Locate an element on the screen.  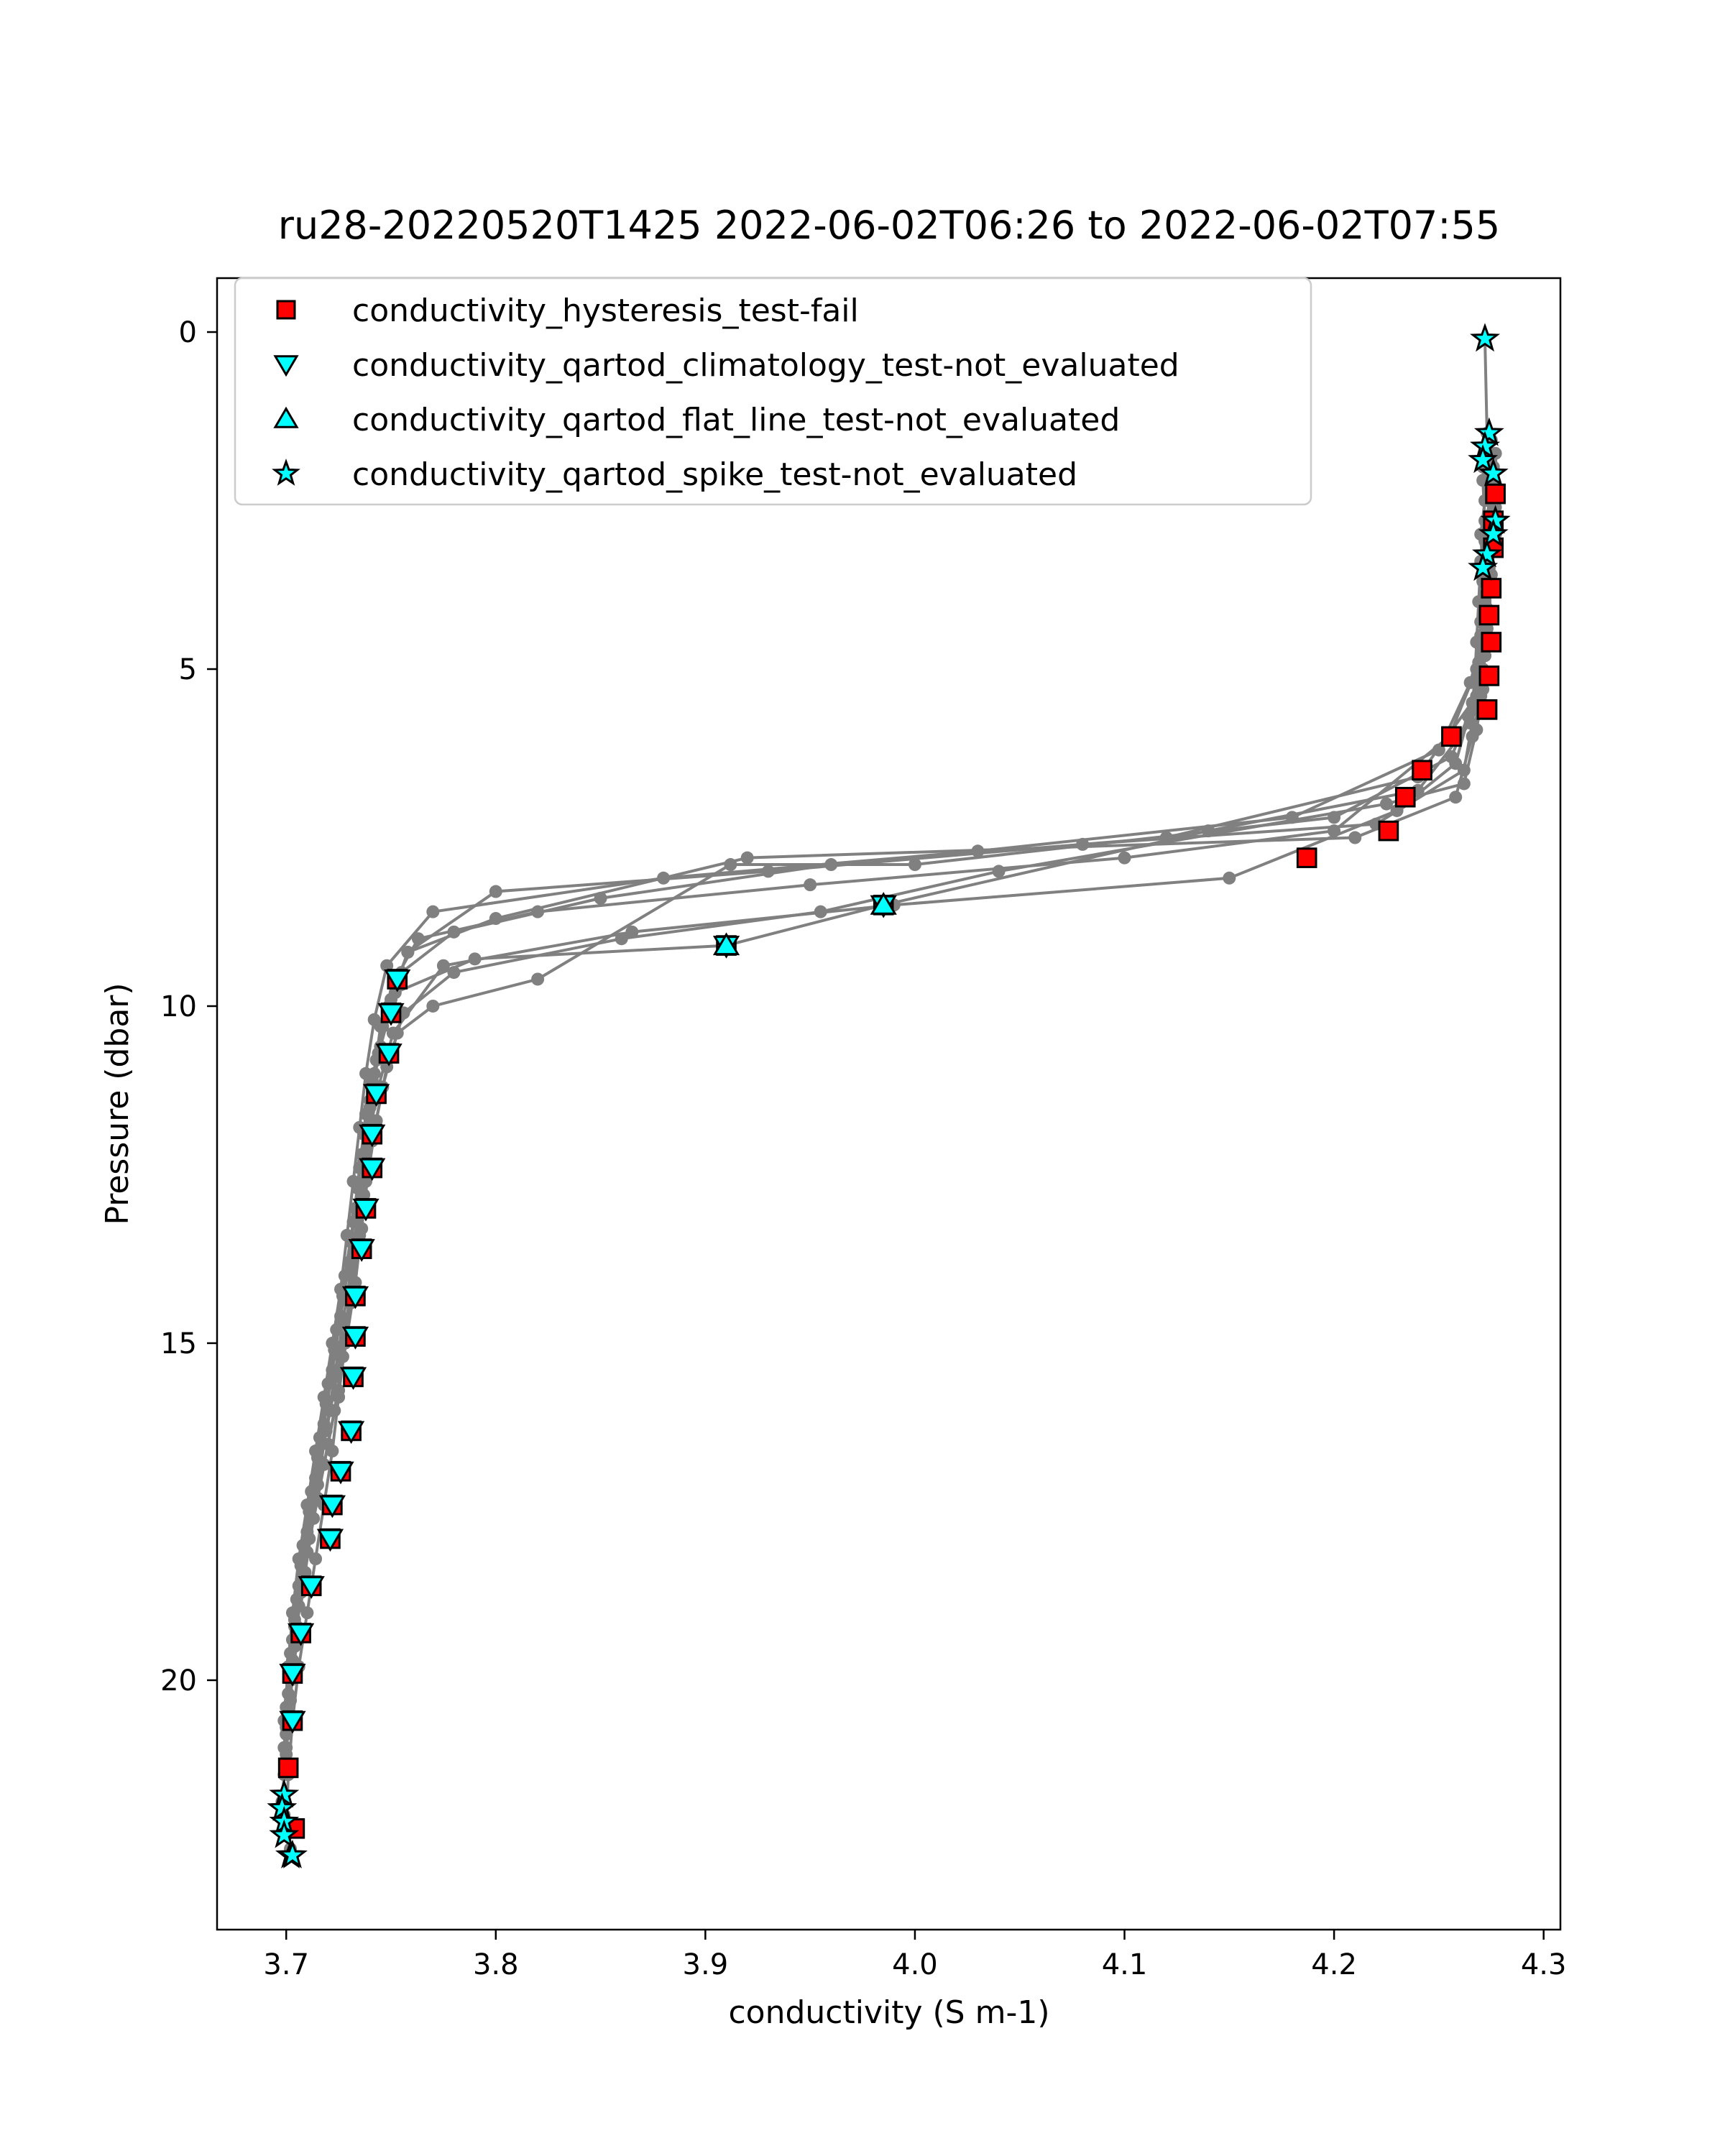
x-tick-label: 3.8 is located at coordinates (496, 1965).